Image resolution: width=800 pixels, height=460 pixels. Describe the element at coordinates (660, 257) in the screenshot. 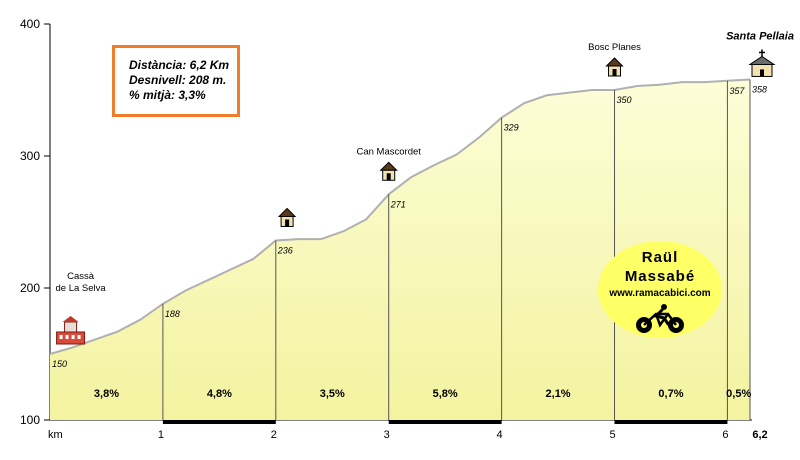

I see `author-first-name: Raül` at that location.